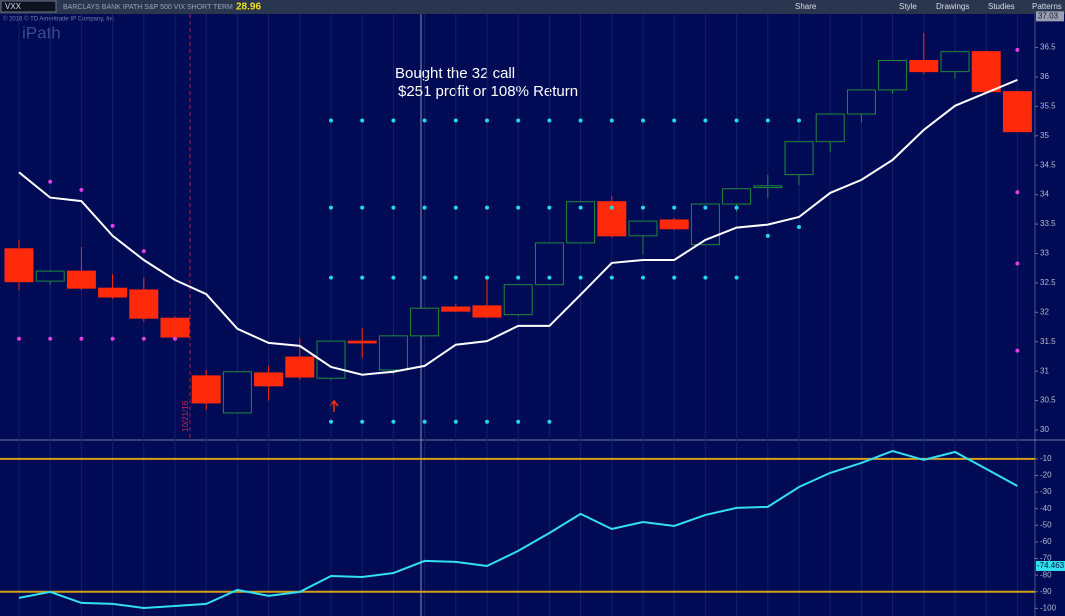 The height and width of the screenshot is (616, 1065). What do you see at coordinates (58, 19) in the screenshot?
I see `copyright: © 2016 © TD Ameritrade IP Company, Inc` at bounding box center [58, 19].